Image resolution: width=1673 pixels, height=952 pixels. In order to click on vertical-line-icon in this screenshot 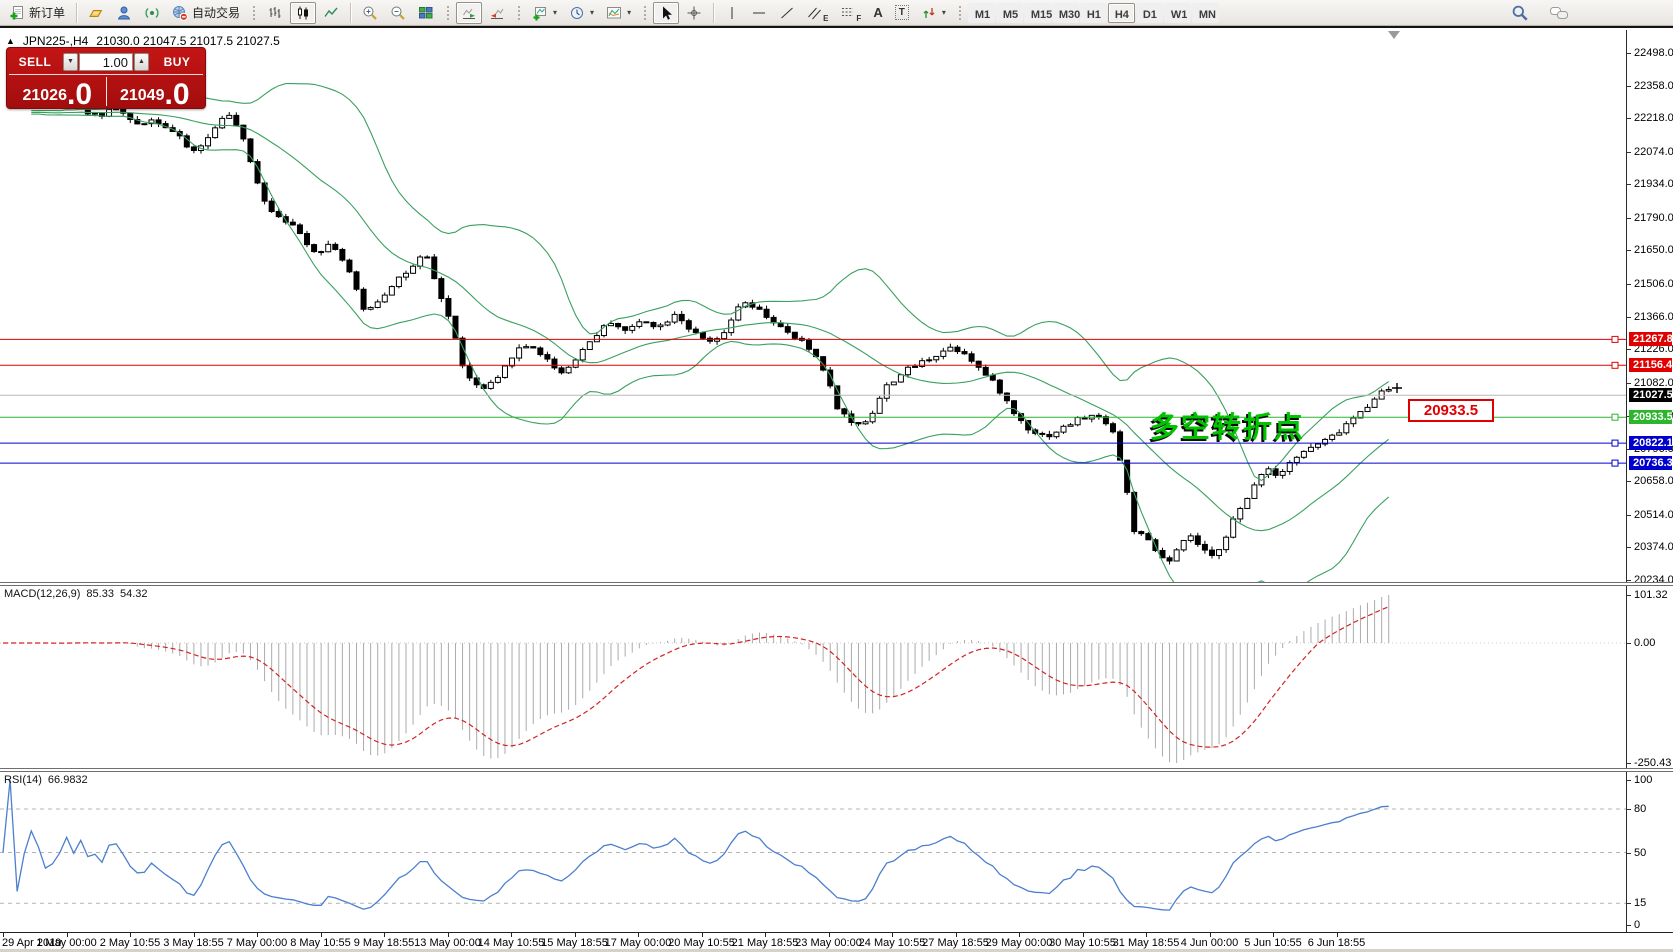, I will do `click(732, 12)`.